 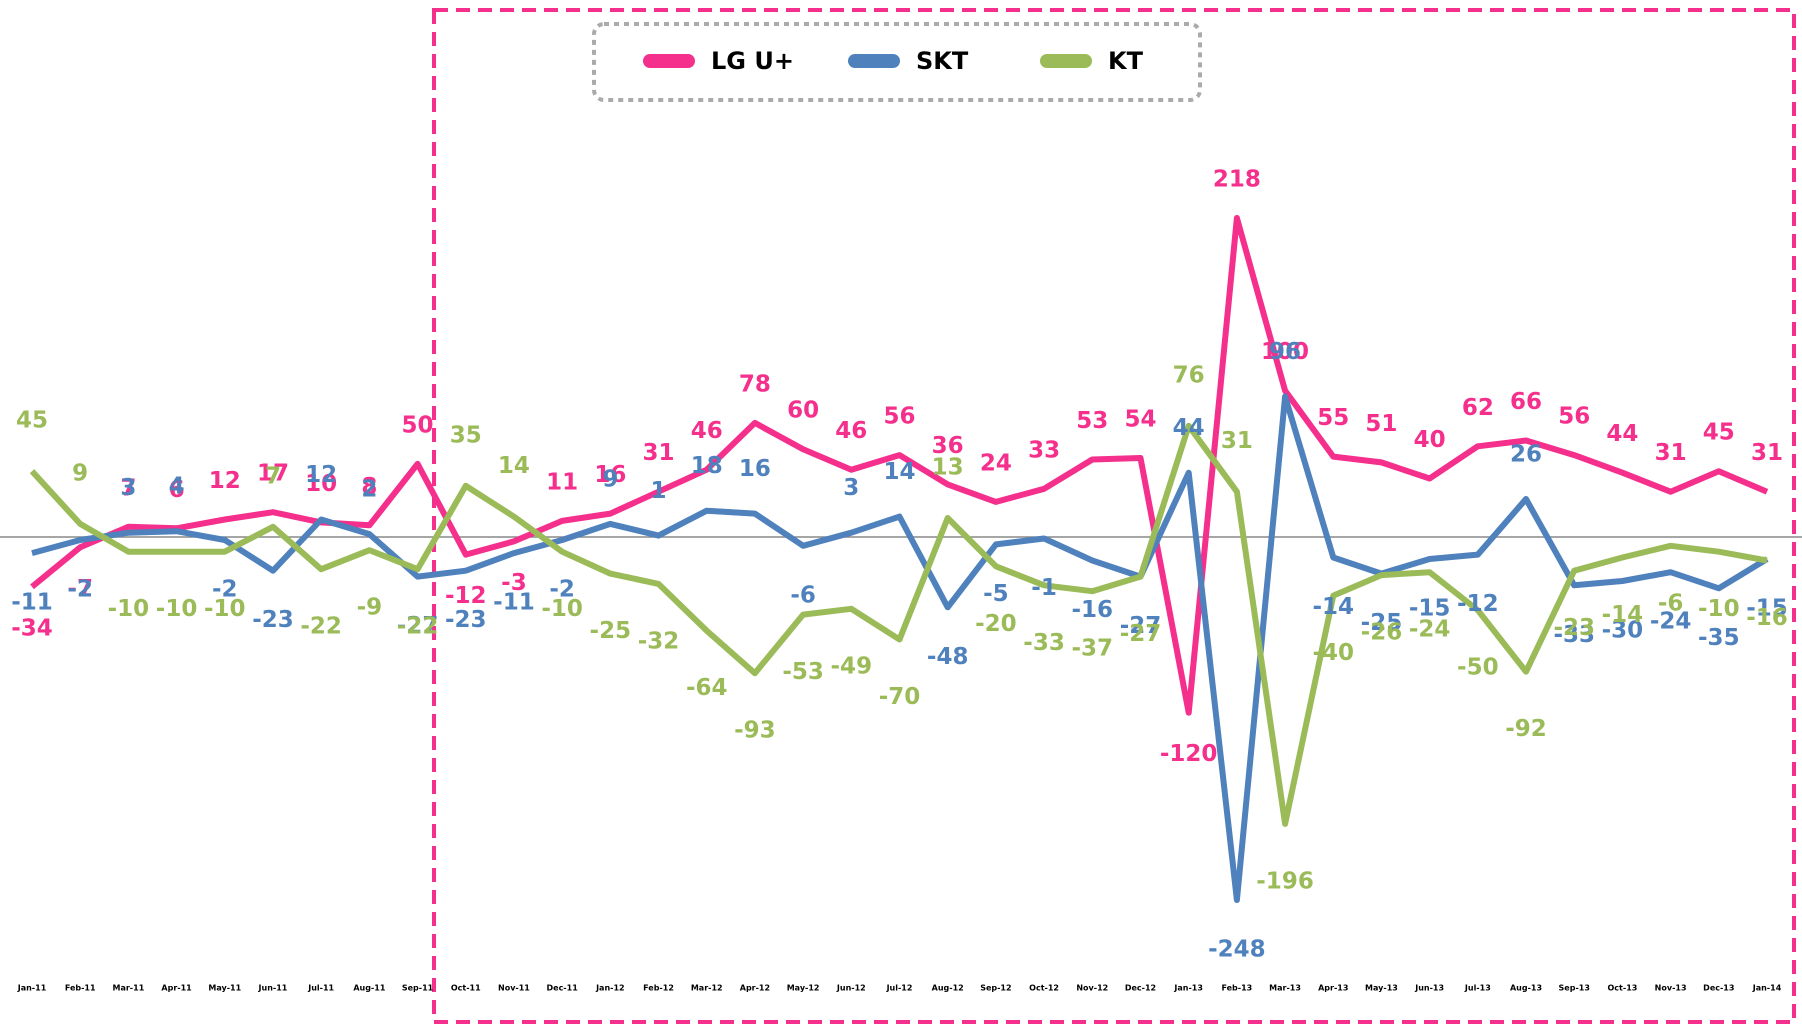 I want to click on data-label: 8, so click(x=369, y=487).